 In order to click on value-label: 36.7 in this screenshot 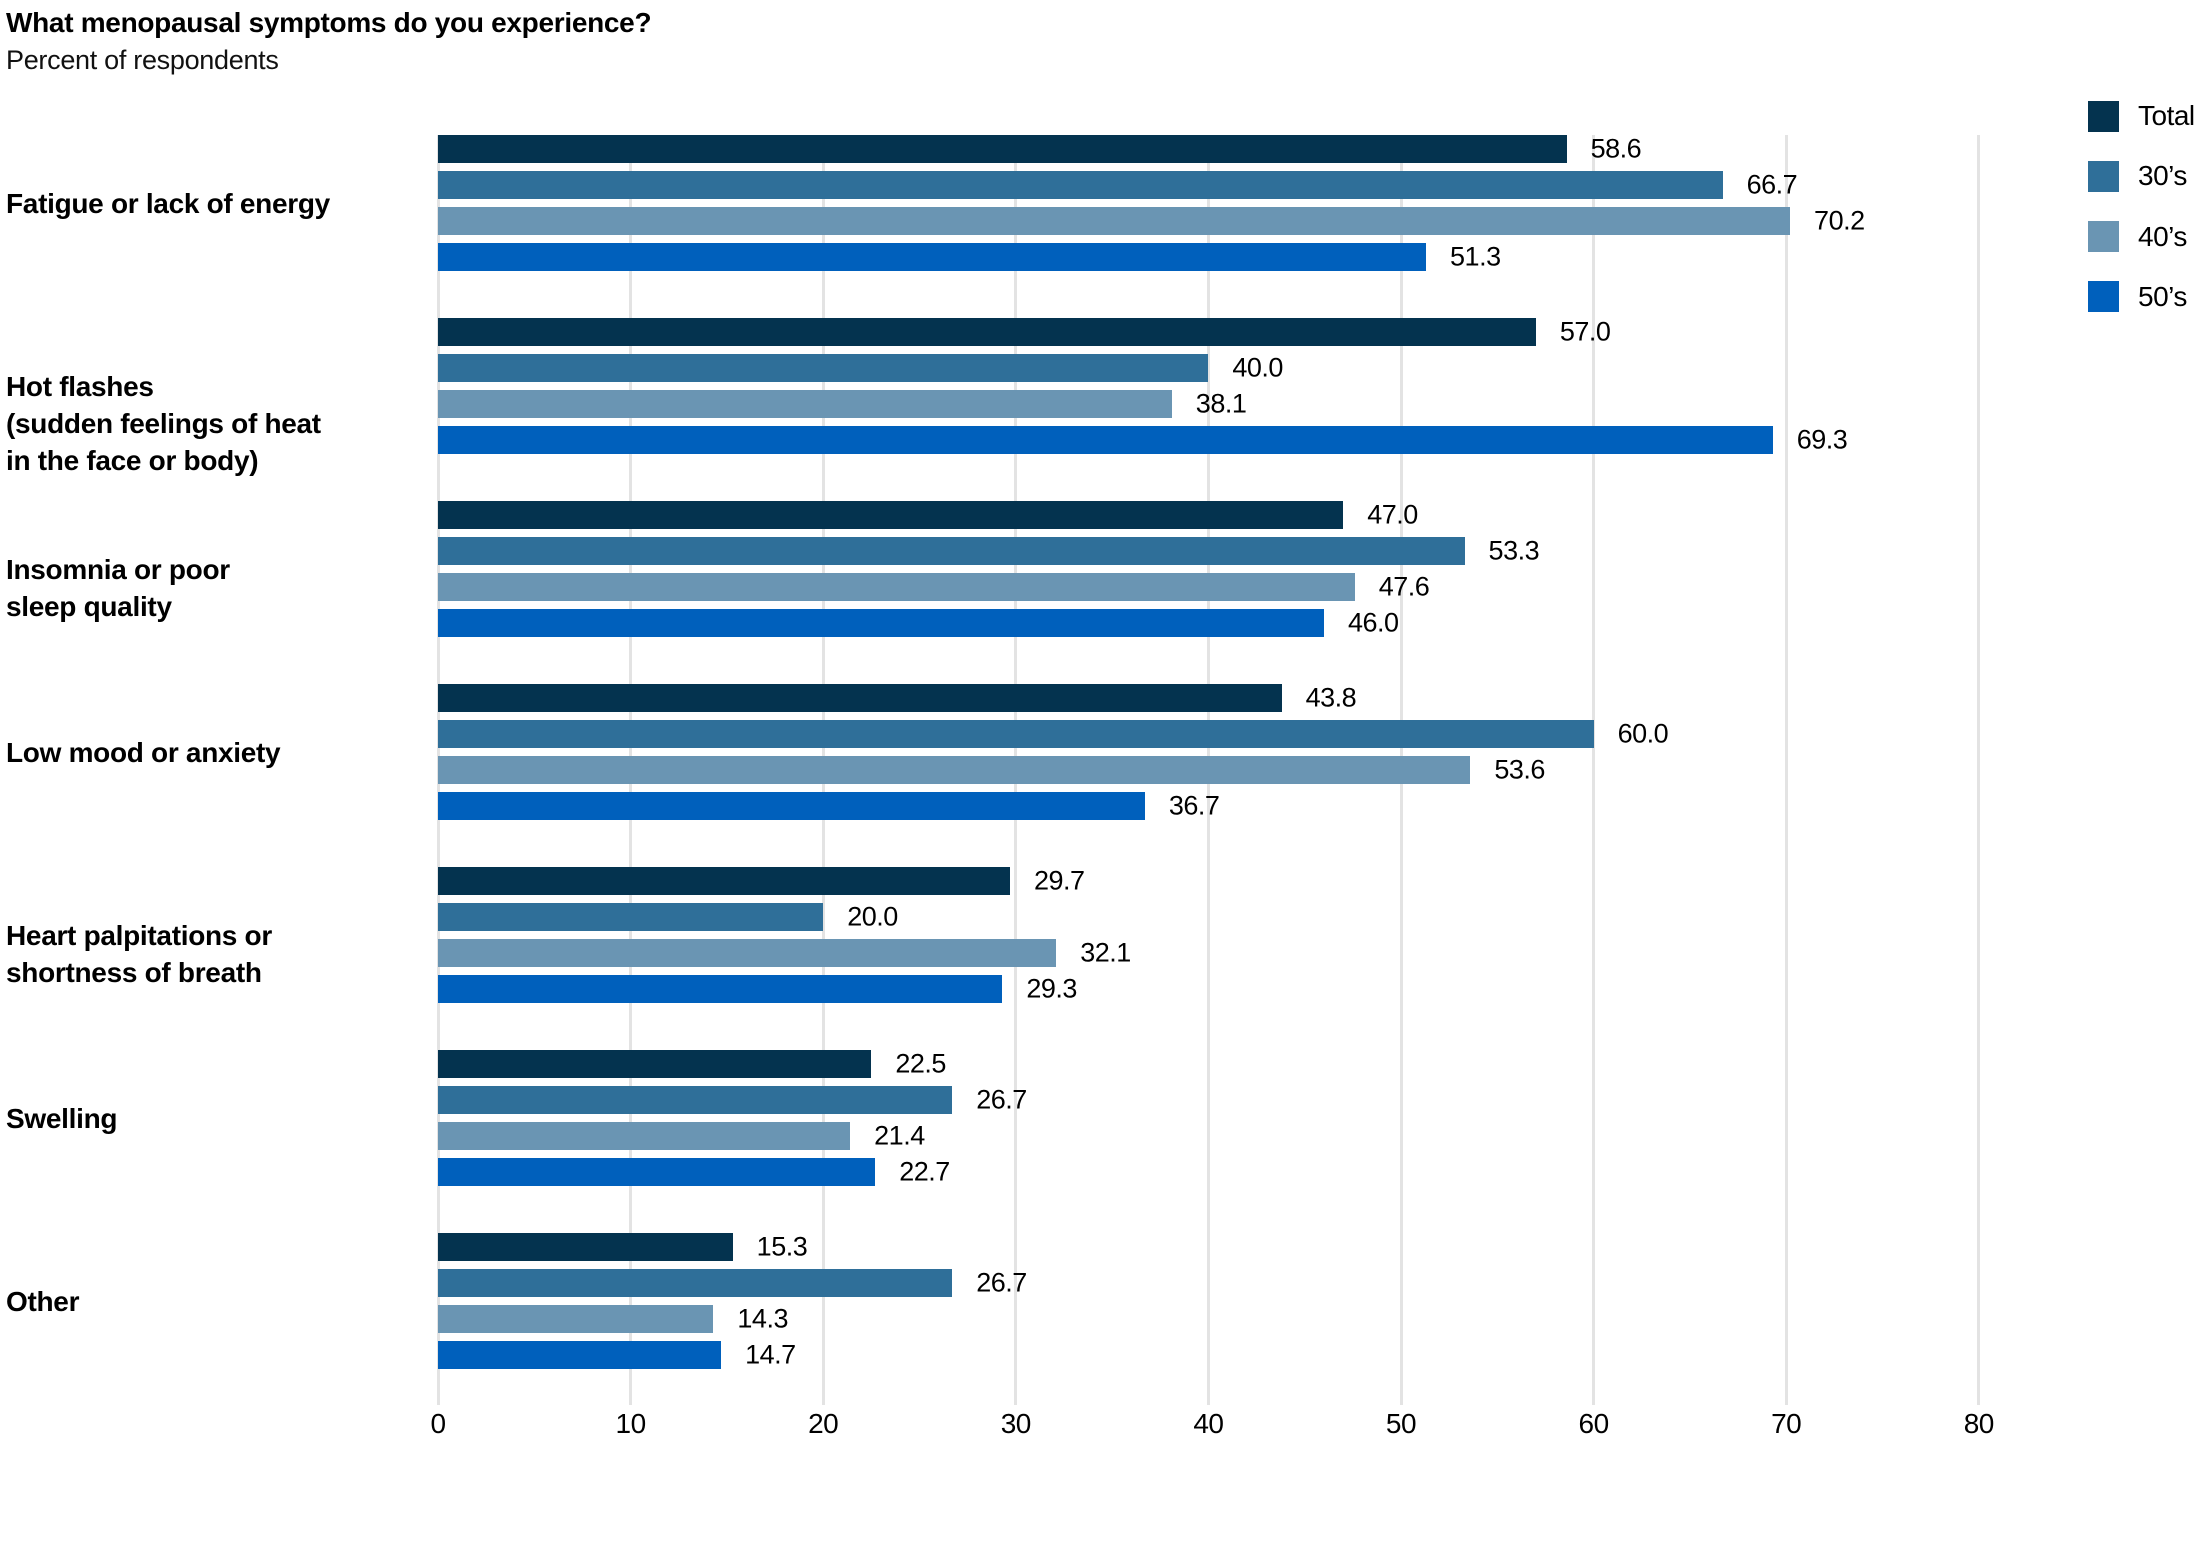, I will do `click(1194, 805)`.